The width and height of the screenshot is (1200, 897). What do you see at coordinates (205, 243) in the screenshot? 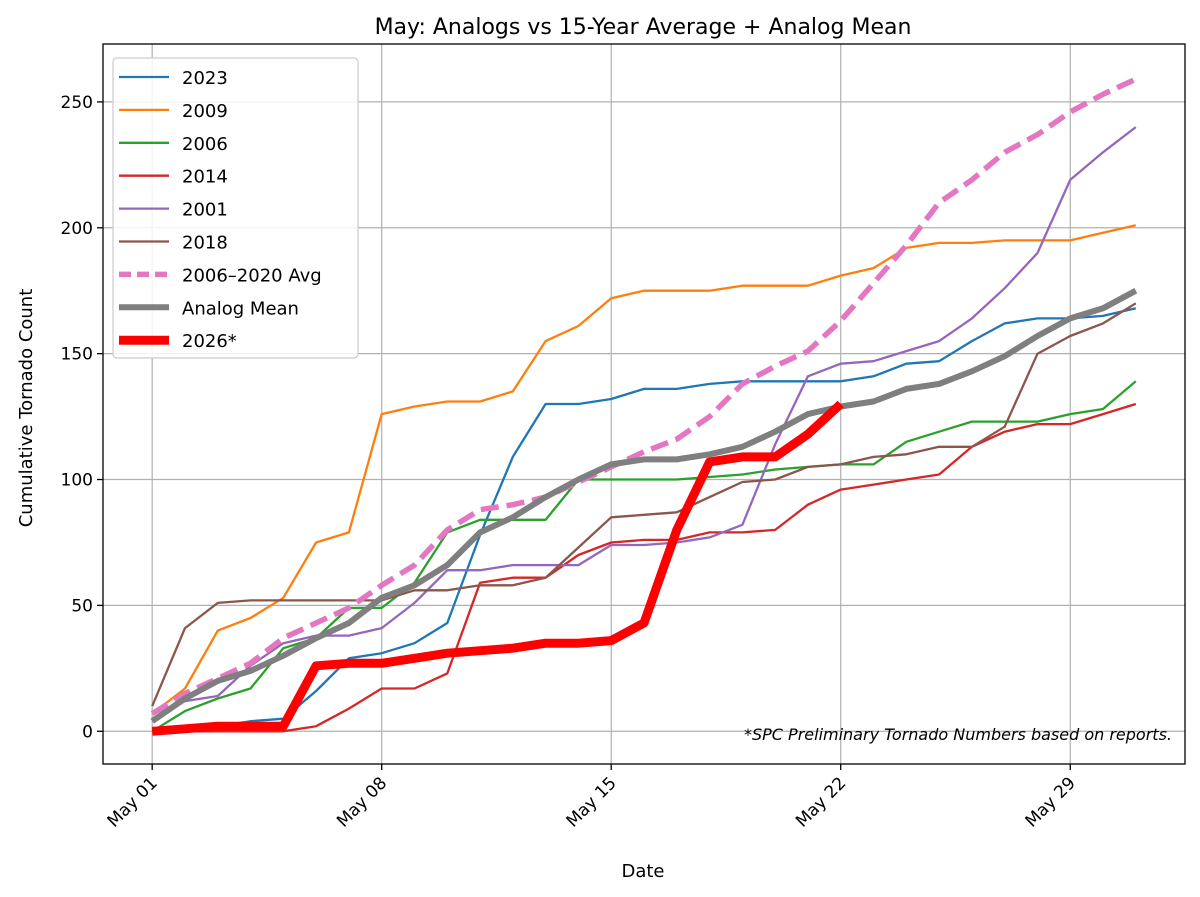
I see `legend-label: 2018` at bounding box center [205, 243].